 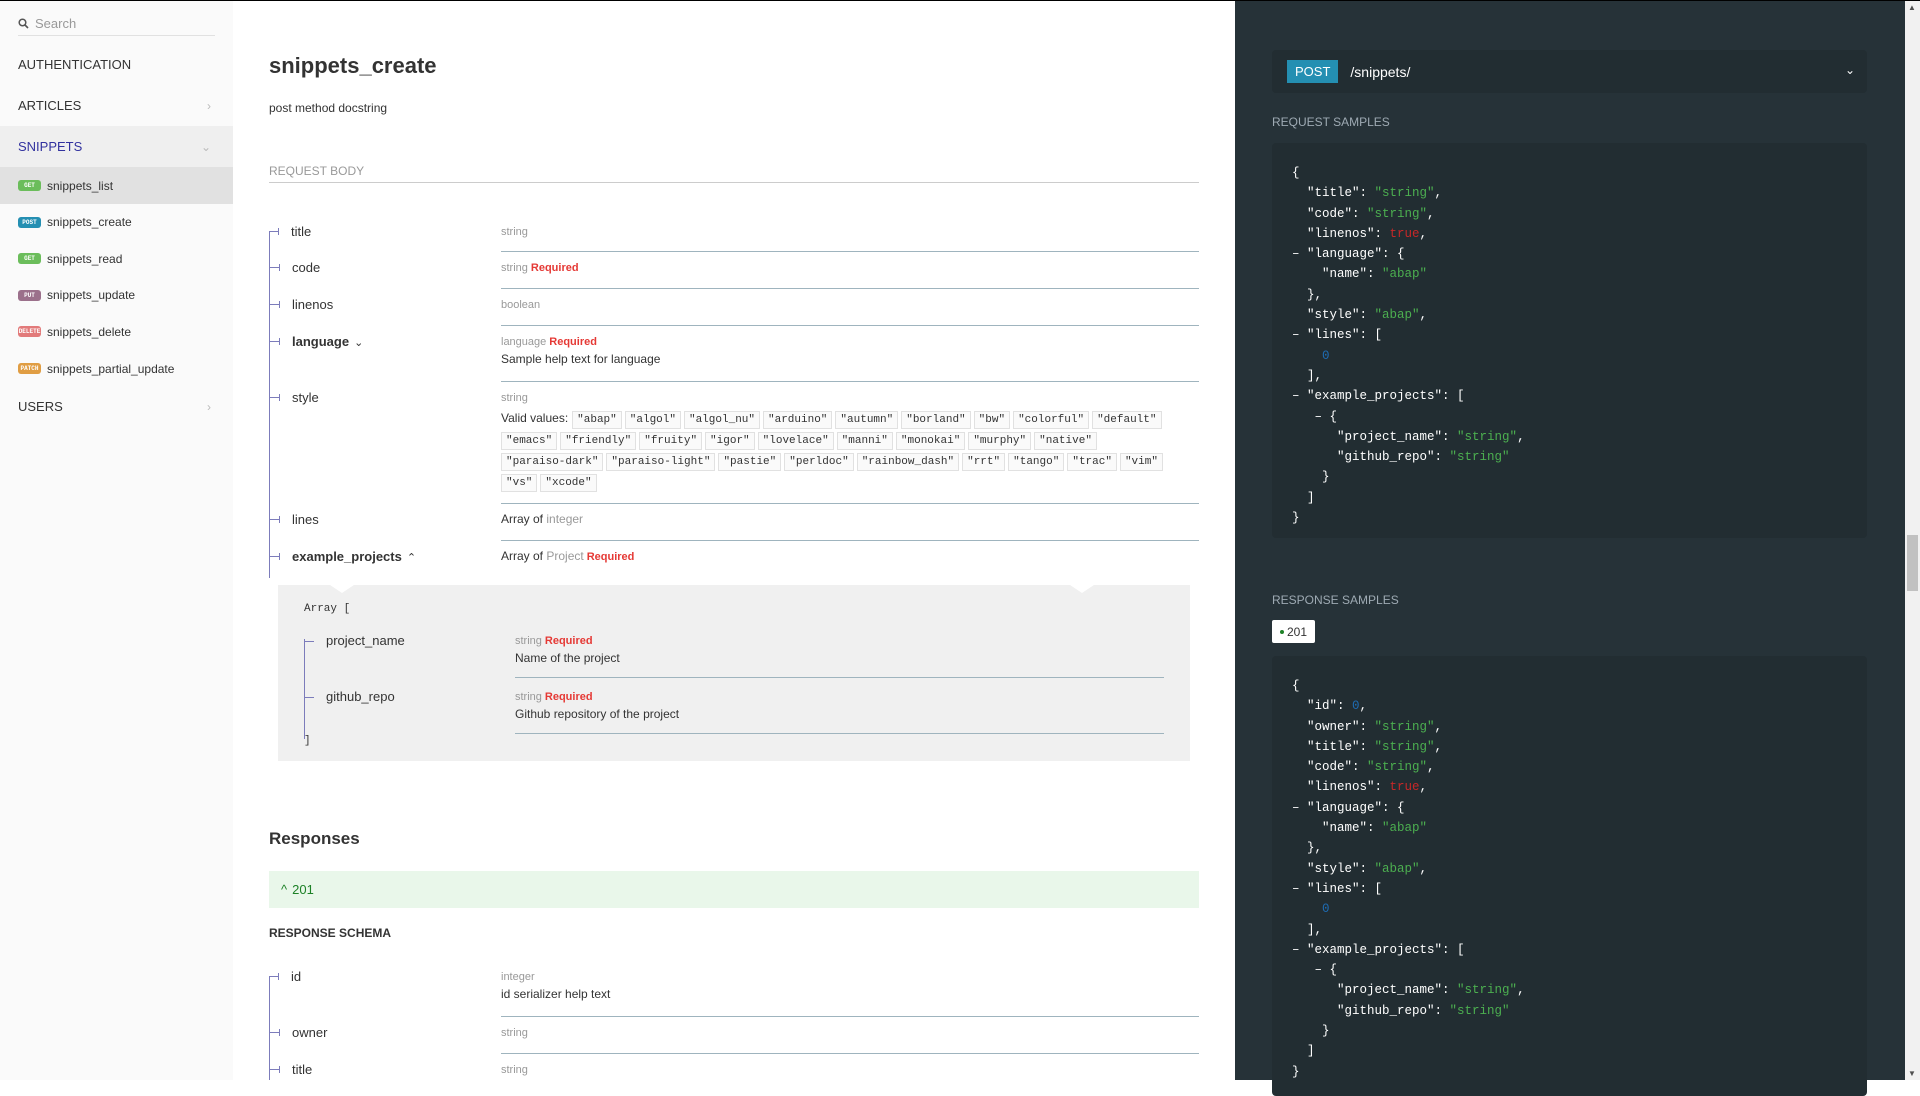 What do you see at coordinates (116, 295) in the screenshot?
I see `sidebar-item-snippets_update: PUT snippets_update` at bounding box center [116, 295].